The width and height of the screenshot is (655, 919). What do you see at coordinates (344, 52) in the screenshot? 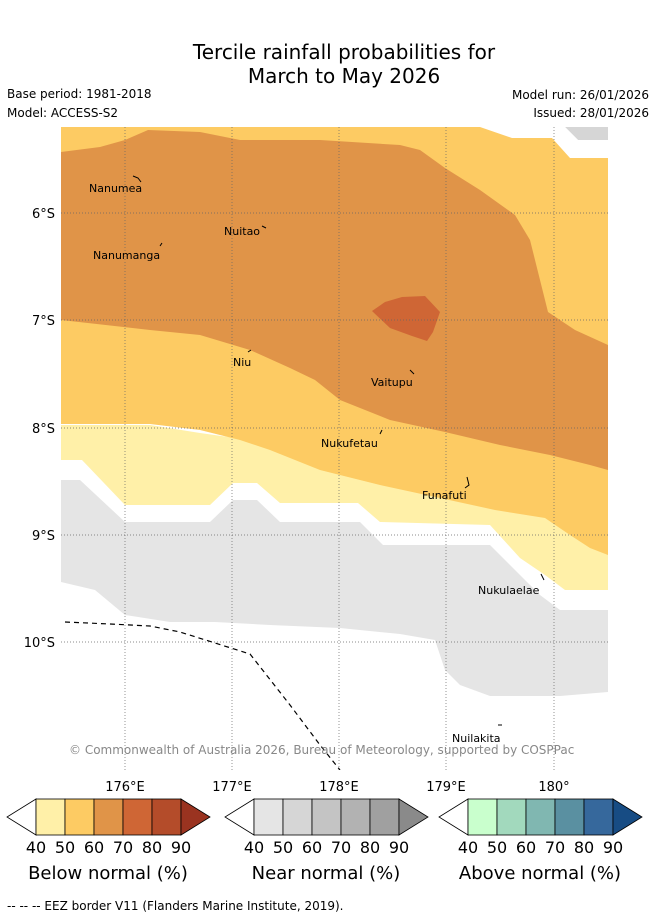
I see `title-line-1: Tercile rainfall probabilities for` at bounding box center [344, 52].